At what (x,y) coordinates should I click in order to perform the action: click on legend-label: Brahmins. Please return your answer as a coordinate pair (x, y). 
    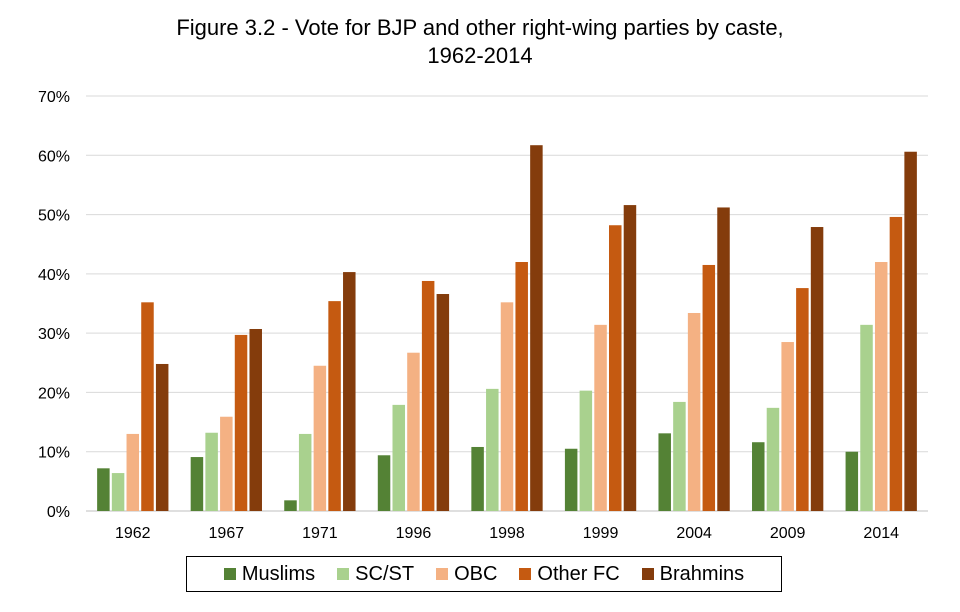
    Looking at the image, I should click on (702, 573).